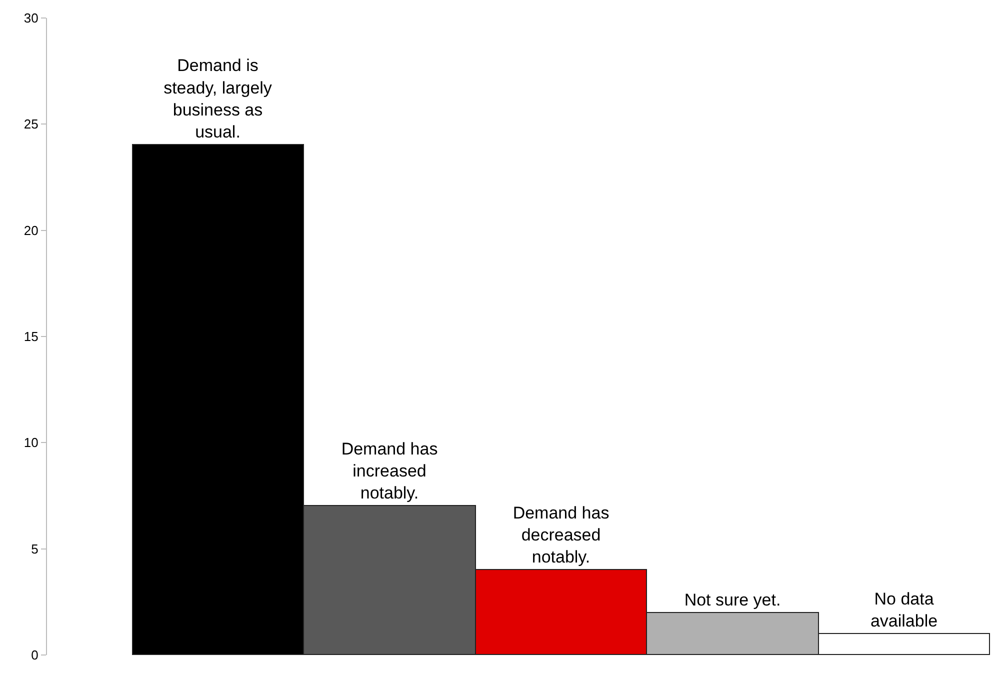 The width and height of the screenshot is (996, 688). I want to click on x-tick-label: No data available, so click(904, 609).